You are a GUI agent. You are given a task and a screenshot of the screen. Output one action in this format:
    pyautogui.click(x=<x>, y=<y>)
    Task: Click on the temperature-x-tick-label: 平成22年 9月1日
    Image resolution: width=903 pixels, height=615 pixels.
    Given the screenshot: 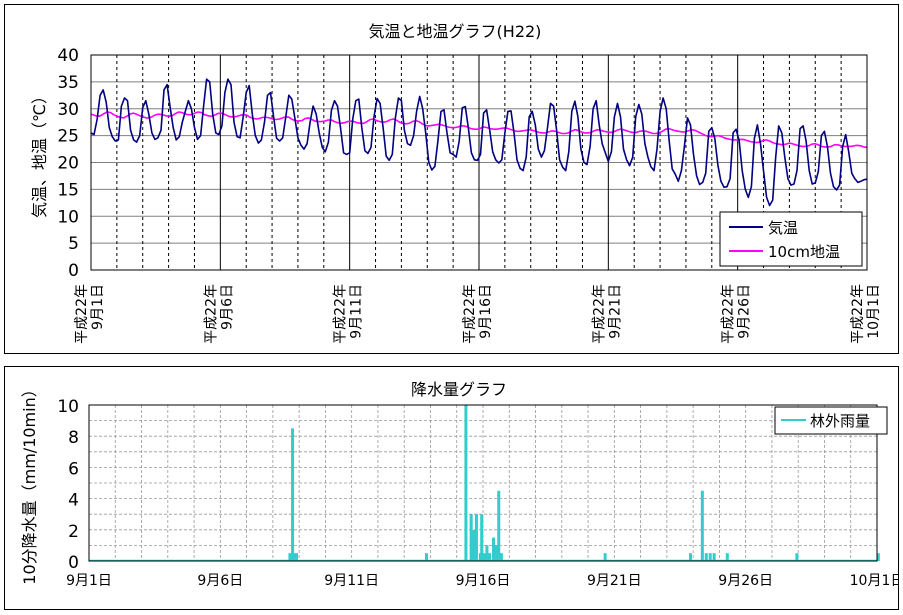 What is the action you would take?
    pyautogui.click(x=90, y=314)
    